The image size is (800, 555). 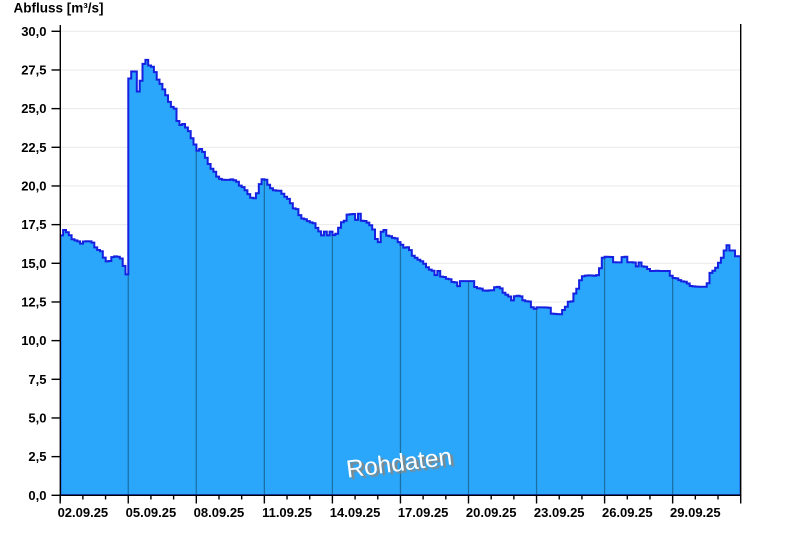 What do you see at coordinates (33, 70) in the screenshot?
I see `svg-text: 27,5` at bounding box center [33, 70].